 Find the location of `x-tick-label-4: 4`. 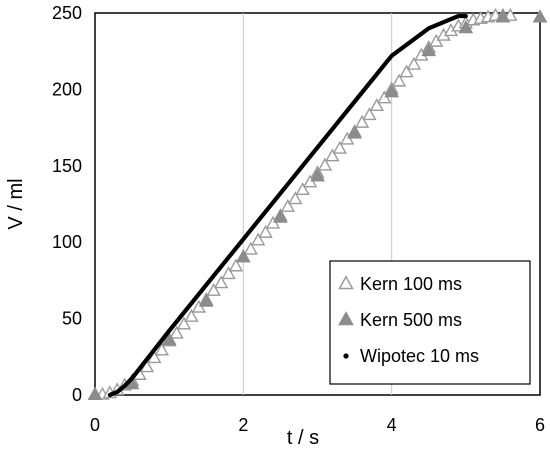

x-tick-label-4: 4 is located at coordinates (392, 425).